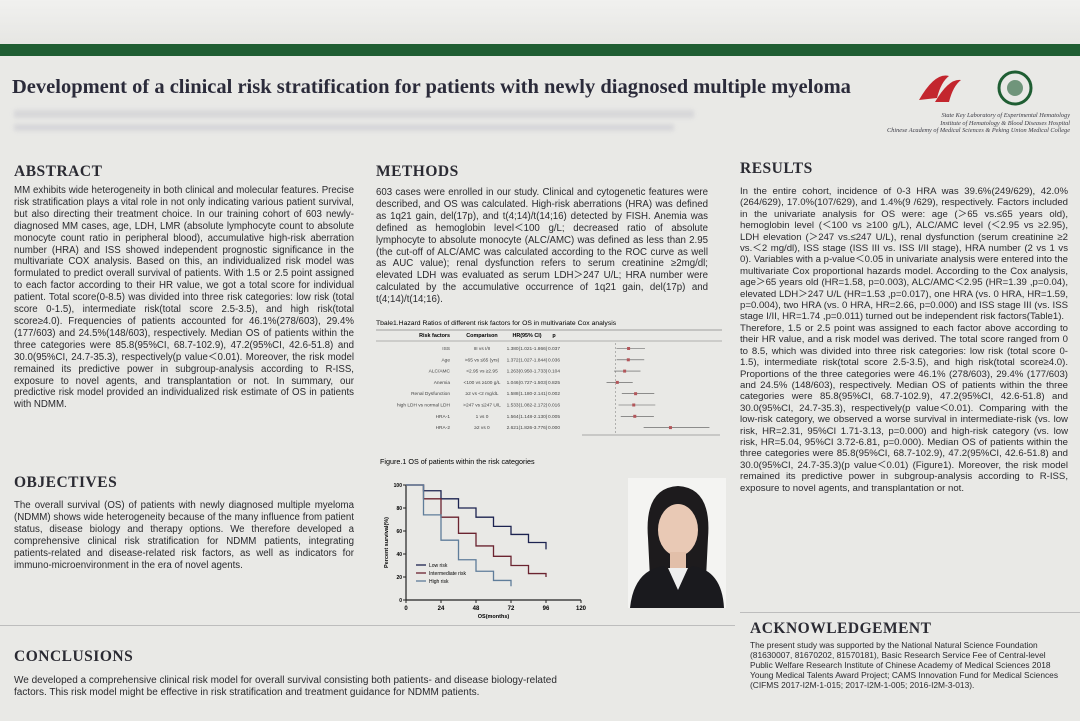 Image resolution: width=1080 pixels, height=721 pixels. Describe the element at coordinates (554, 383) in the screenshot. I see `table-cell: 0.825` at that location.